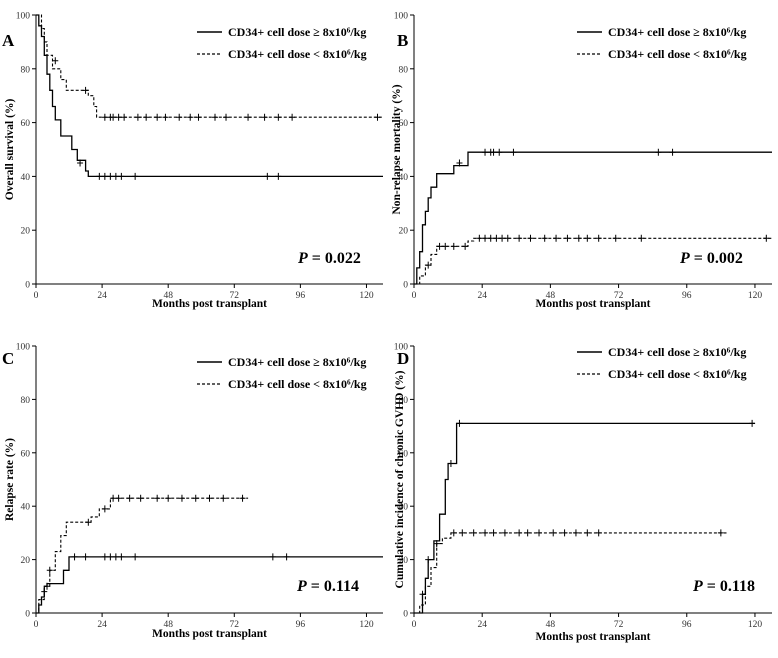 The height and width of the screenshot is (658, 778). What do you see at coordinates (10, 150) in the screenshot?
I see `y-axis-label: Overall survival (%)` at bounding box center [10, 150].